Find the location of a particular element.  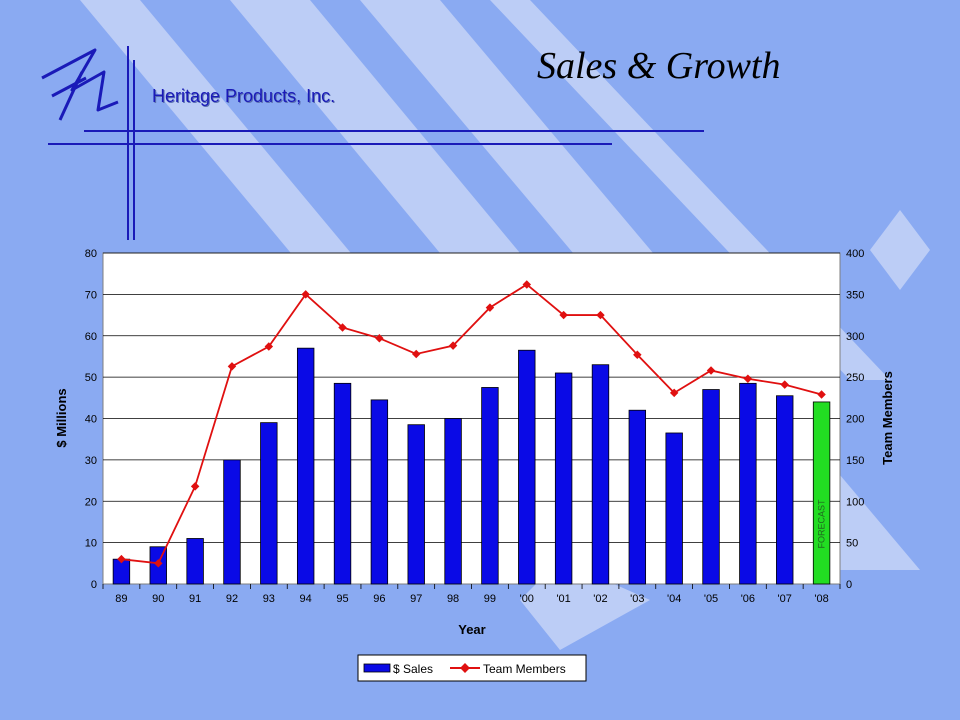

x-tick-label: 96 is located at coordinates (379, 599).